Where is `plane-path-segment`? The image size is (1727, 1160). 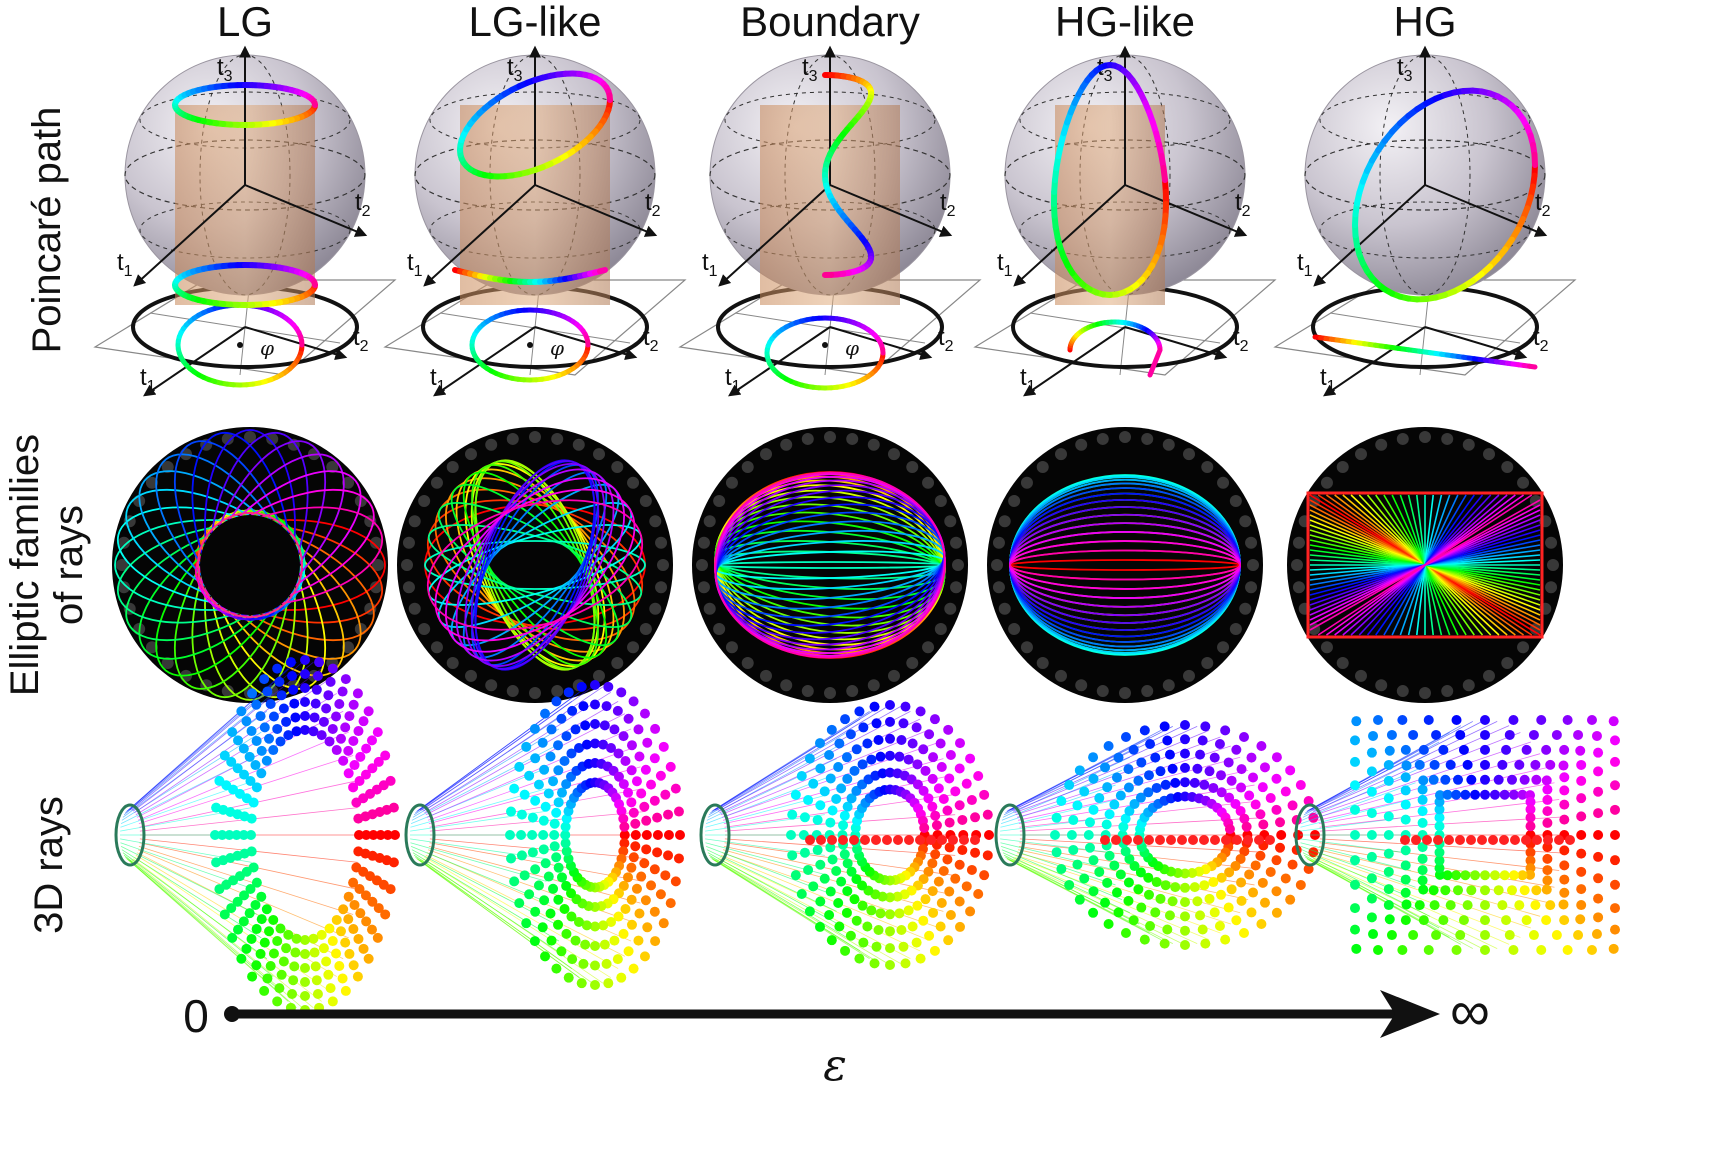 plane-path-segment is located at coordinates (1155, 362).